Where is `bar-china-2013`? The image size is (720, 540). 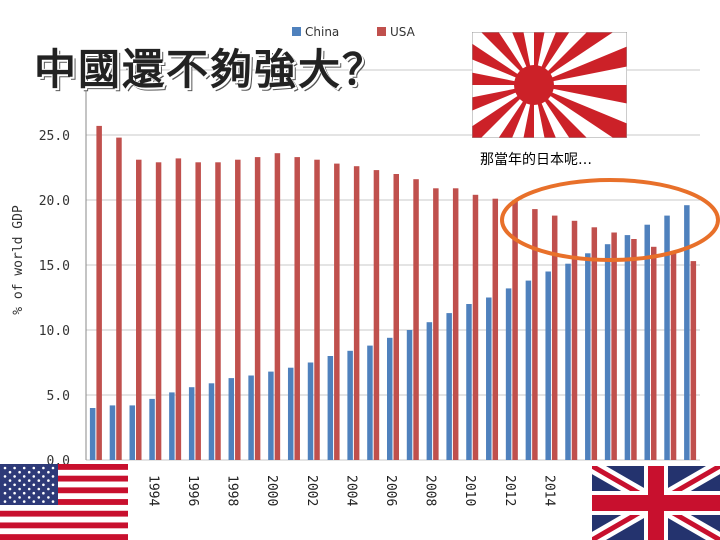 bar-china-2013 is located at coordinates (528, 370).